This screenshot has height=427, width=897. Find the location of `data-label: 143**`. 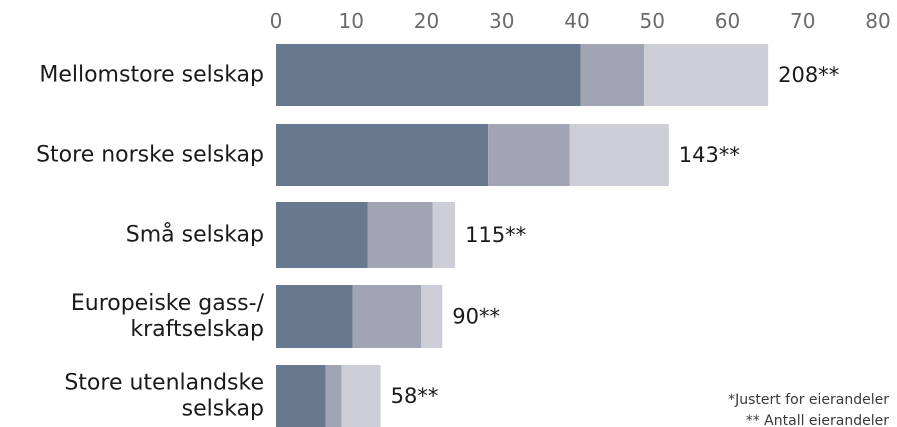

data-label: 143** is located at coordinates (709, 155).